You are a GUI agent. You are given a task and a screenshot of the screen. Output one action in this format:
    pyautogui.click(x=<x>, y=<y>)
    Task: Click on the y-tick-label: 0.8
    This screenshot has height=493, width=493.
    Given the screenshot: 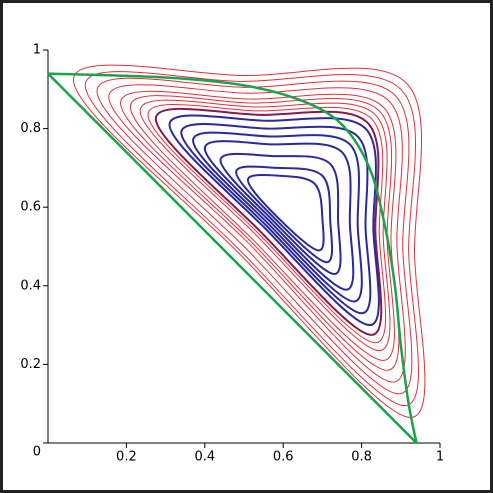 What is the action you would take?
    pyautogui.click(x=30, y=128)
    